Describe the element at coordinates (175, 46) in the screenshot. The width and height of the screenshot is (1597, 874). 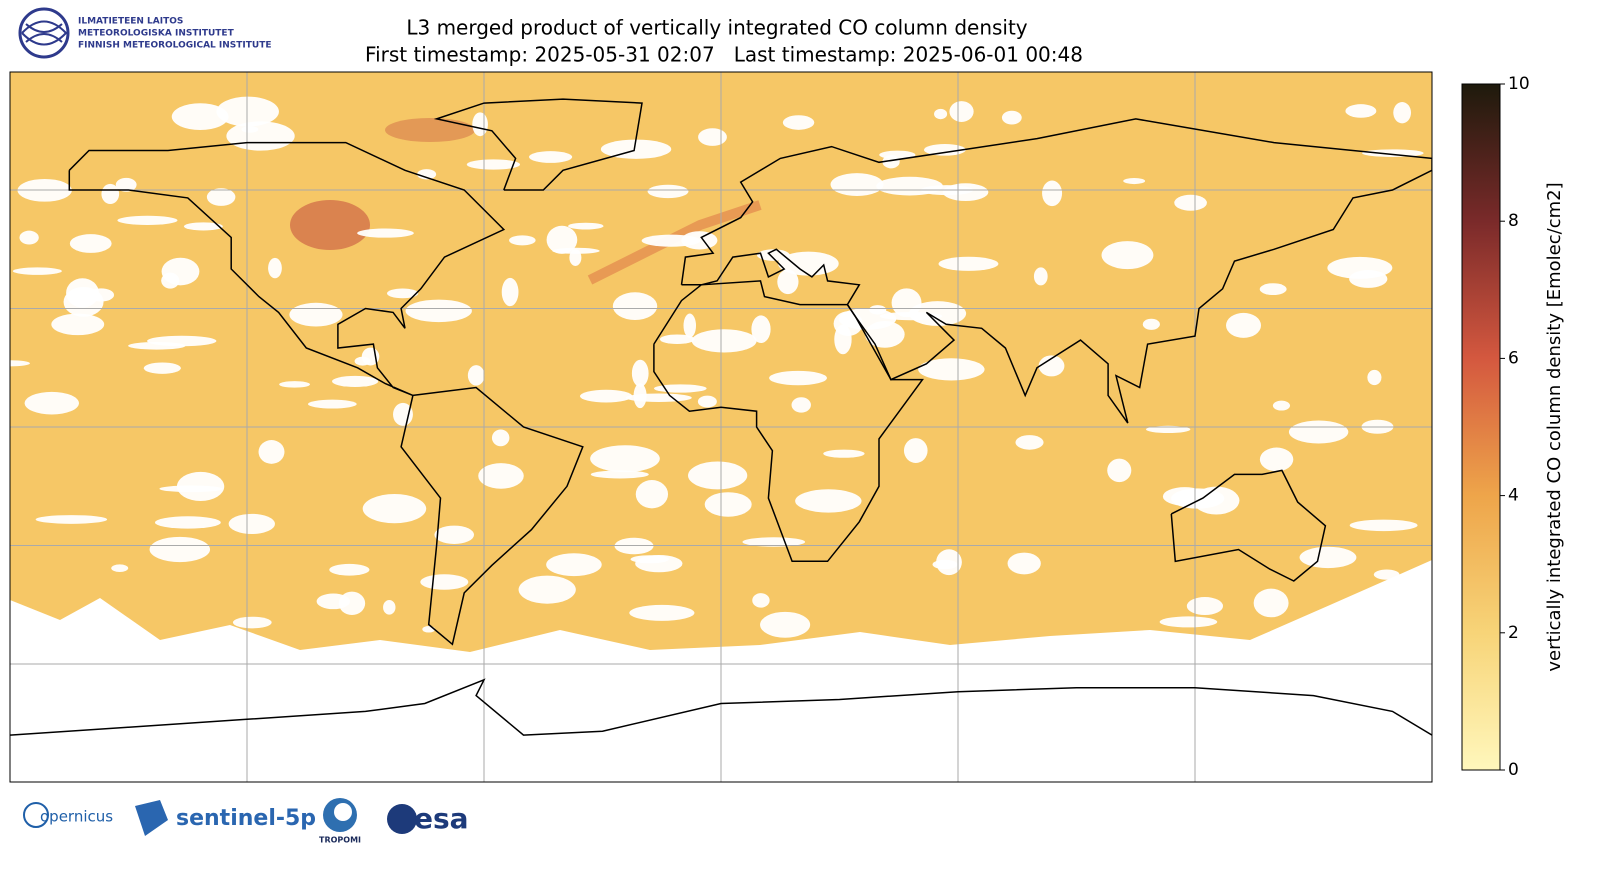
I see `institute-name: FINNISH METEOROLOGICAL INSTITUTE` at that location.